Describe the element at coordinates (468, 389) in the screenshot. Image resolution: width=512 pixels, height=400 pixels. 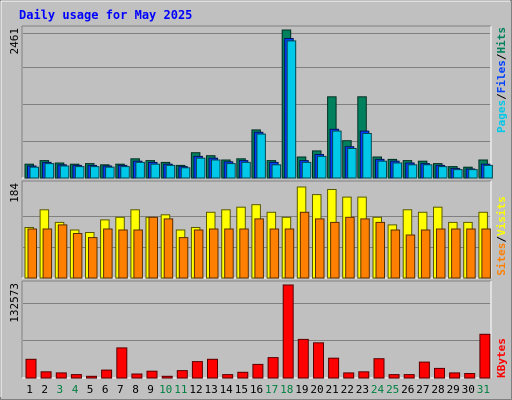
I see `x-tick-label-30: 30` at that location.